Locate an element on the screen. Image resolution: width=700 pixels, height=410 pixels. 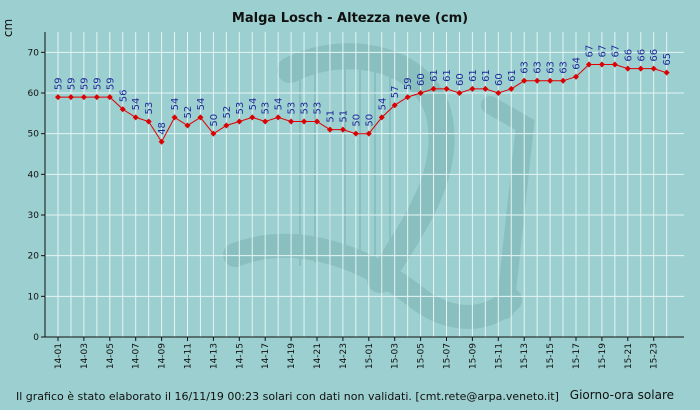
data-label: 57 is located at coordinates (395, 91).